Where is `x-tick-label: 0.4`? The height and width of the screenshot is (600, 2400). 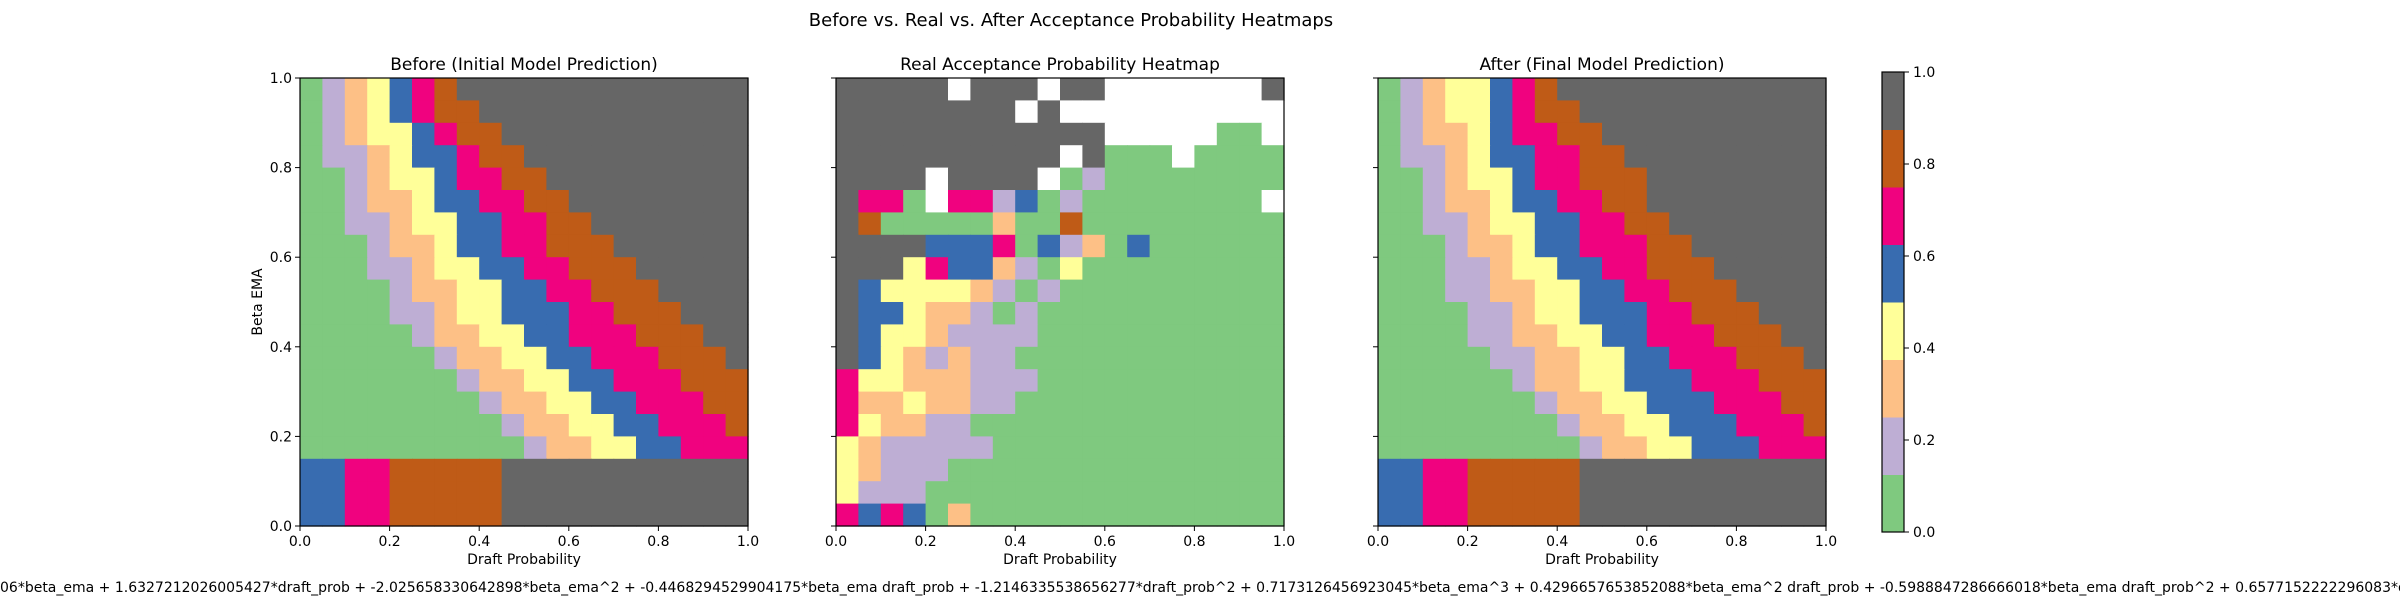 x-tick-label: 0.4 is located at coordinates (1557, 542).